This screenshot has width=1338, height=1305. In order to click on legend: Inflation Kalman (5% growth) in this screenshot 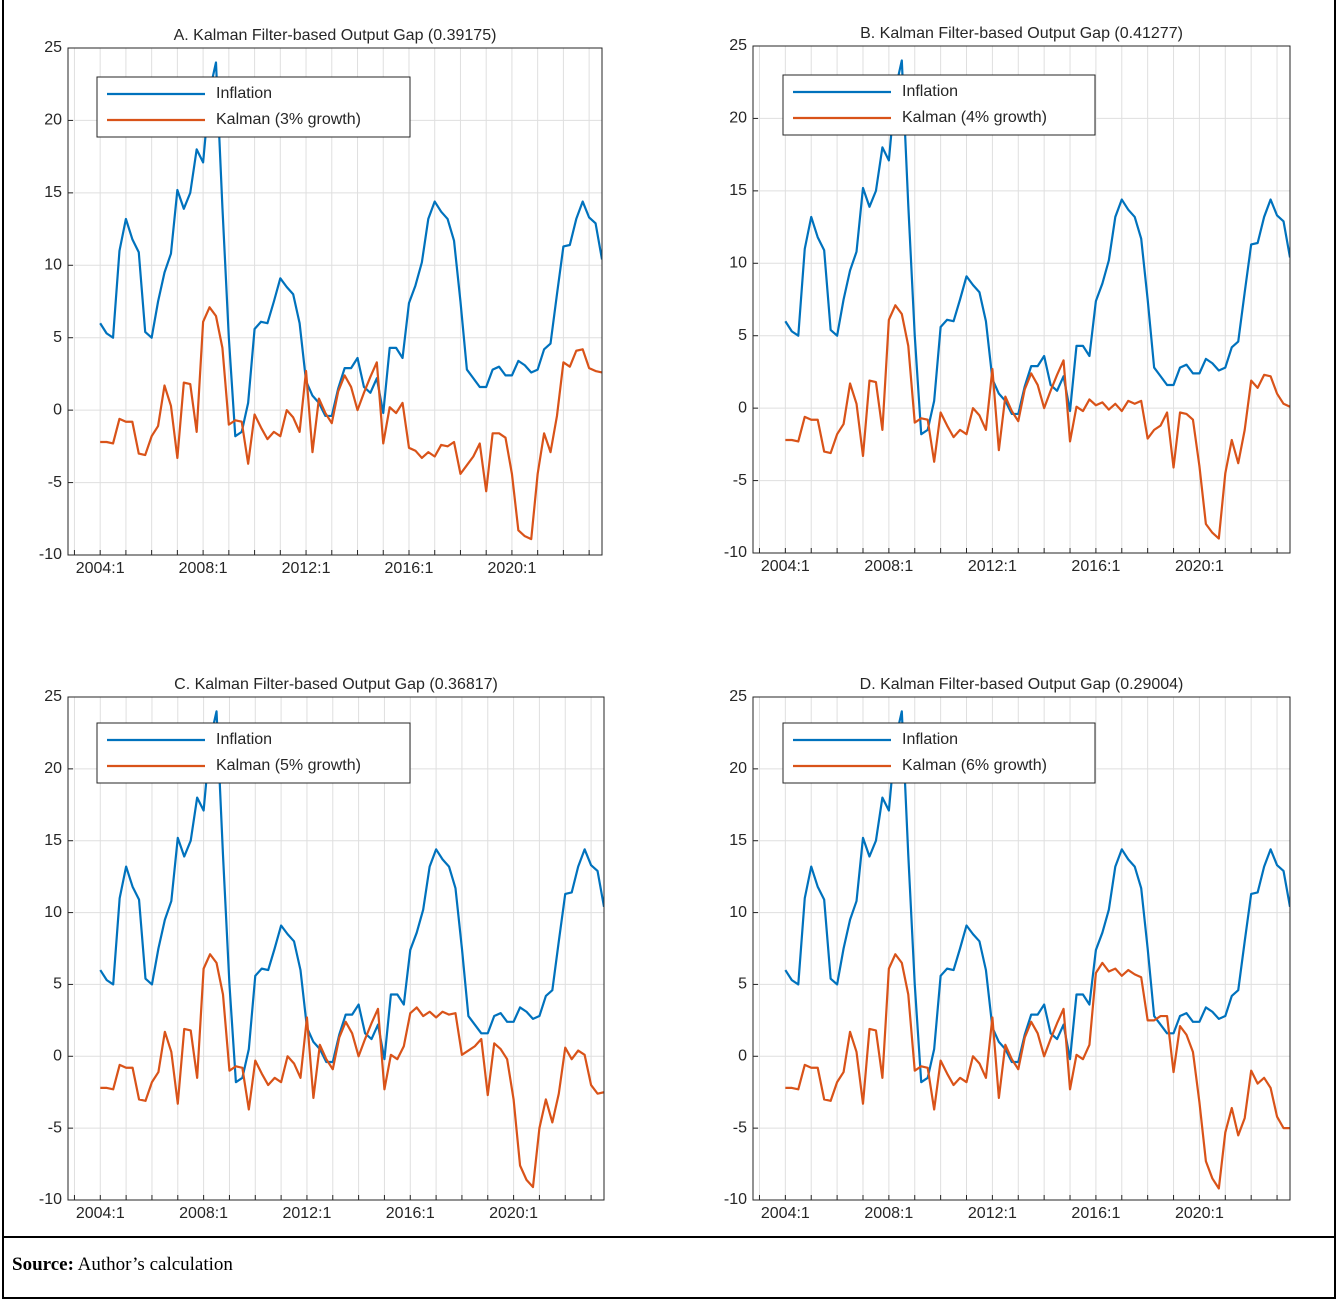, I will do `click(253, 753)`.